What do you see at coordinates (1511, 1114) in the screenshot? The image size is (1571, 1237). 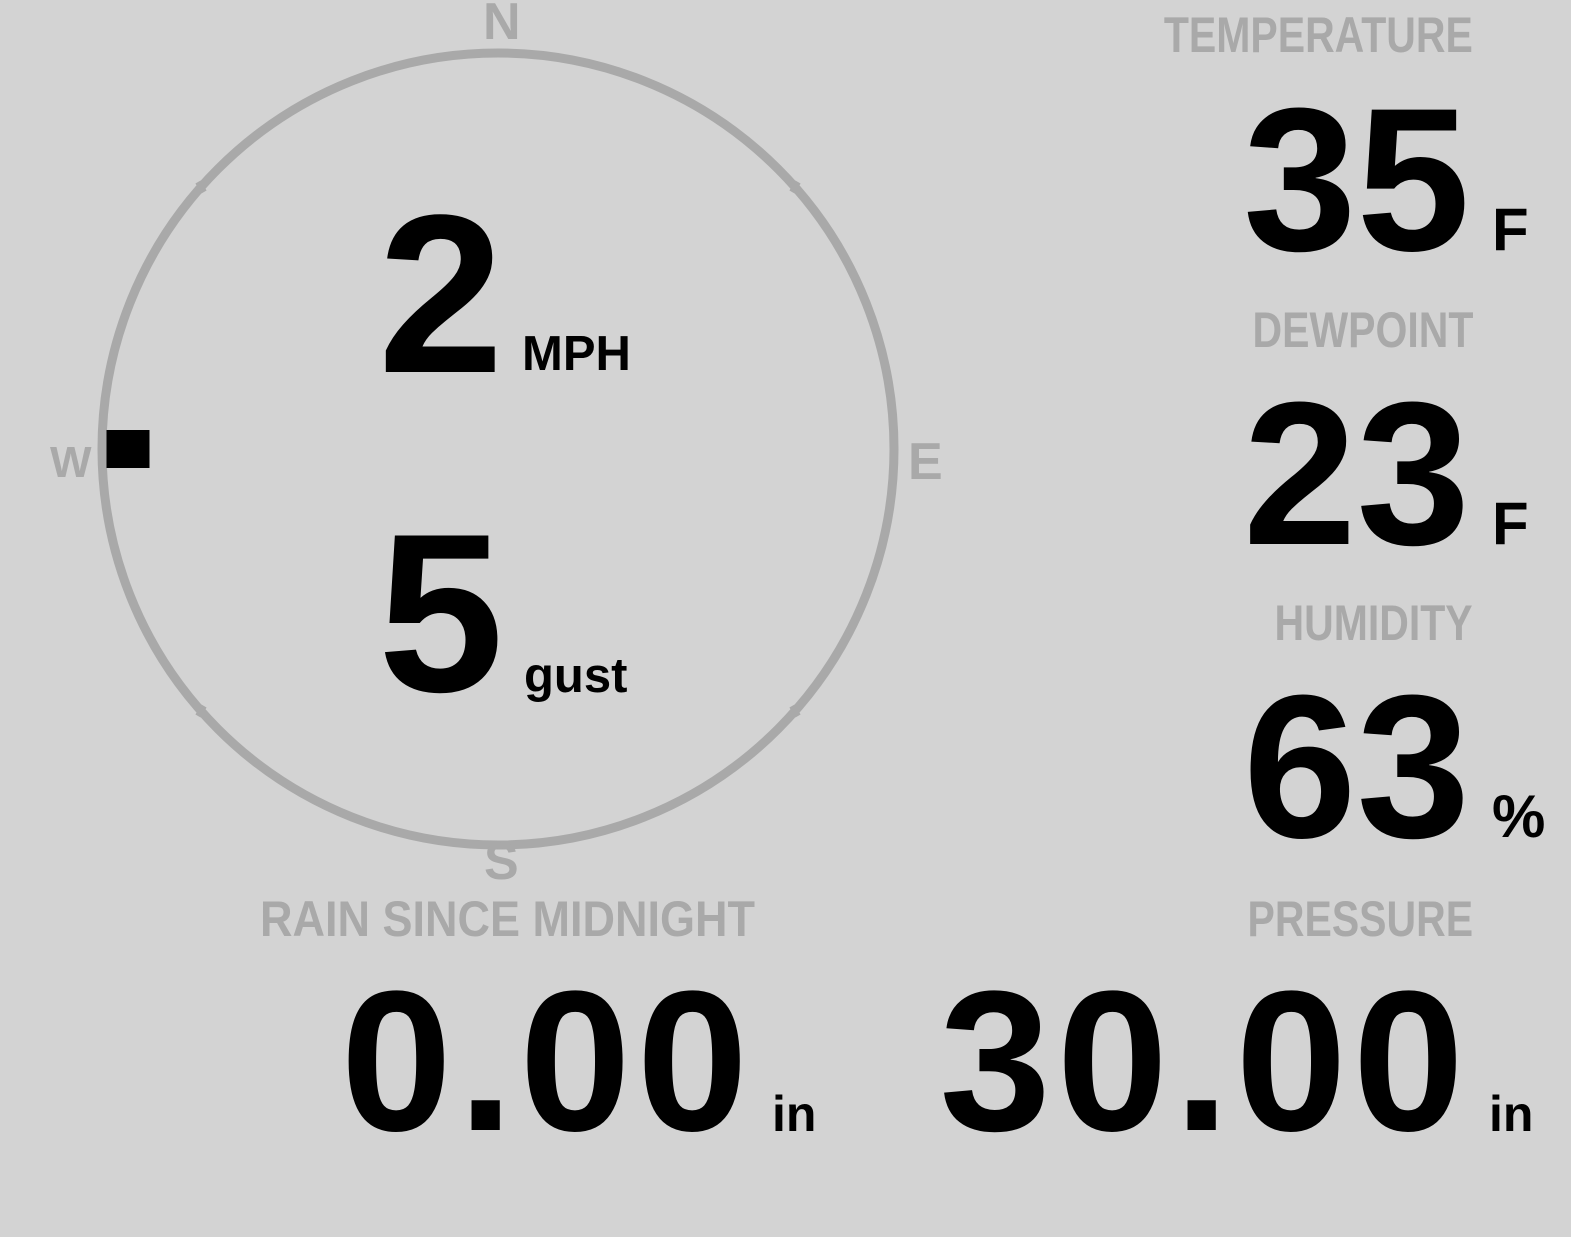 I see `pressure-unit: in` at bounding box center [1511, 1114].